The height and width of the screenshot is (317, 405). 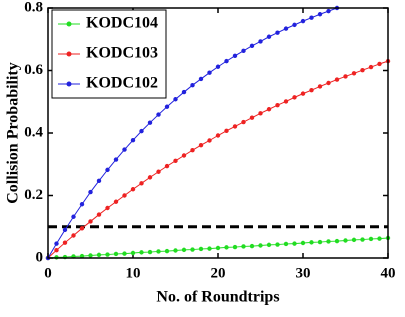 I want to click on legend-label: KODC104, so click(x=122, y=23).